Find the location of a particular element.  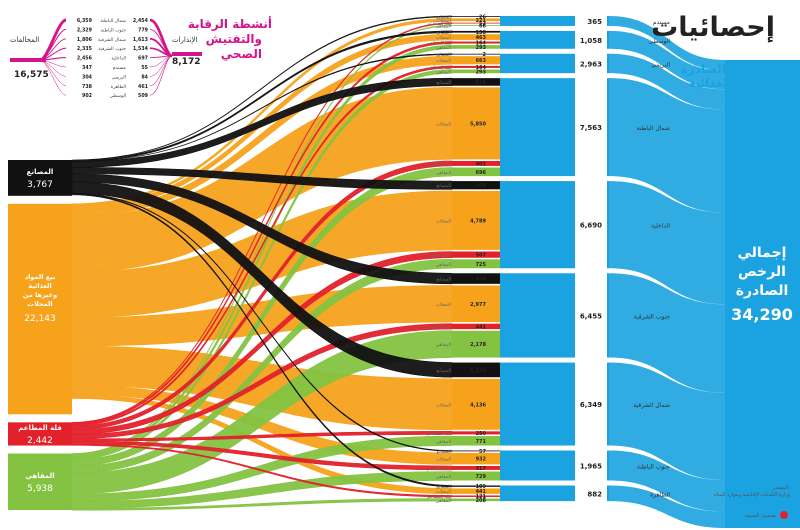

violations-total: 16,575 is located at coordinates (31, 75).